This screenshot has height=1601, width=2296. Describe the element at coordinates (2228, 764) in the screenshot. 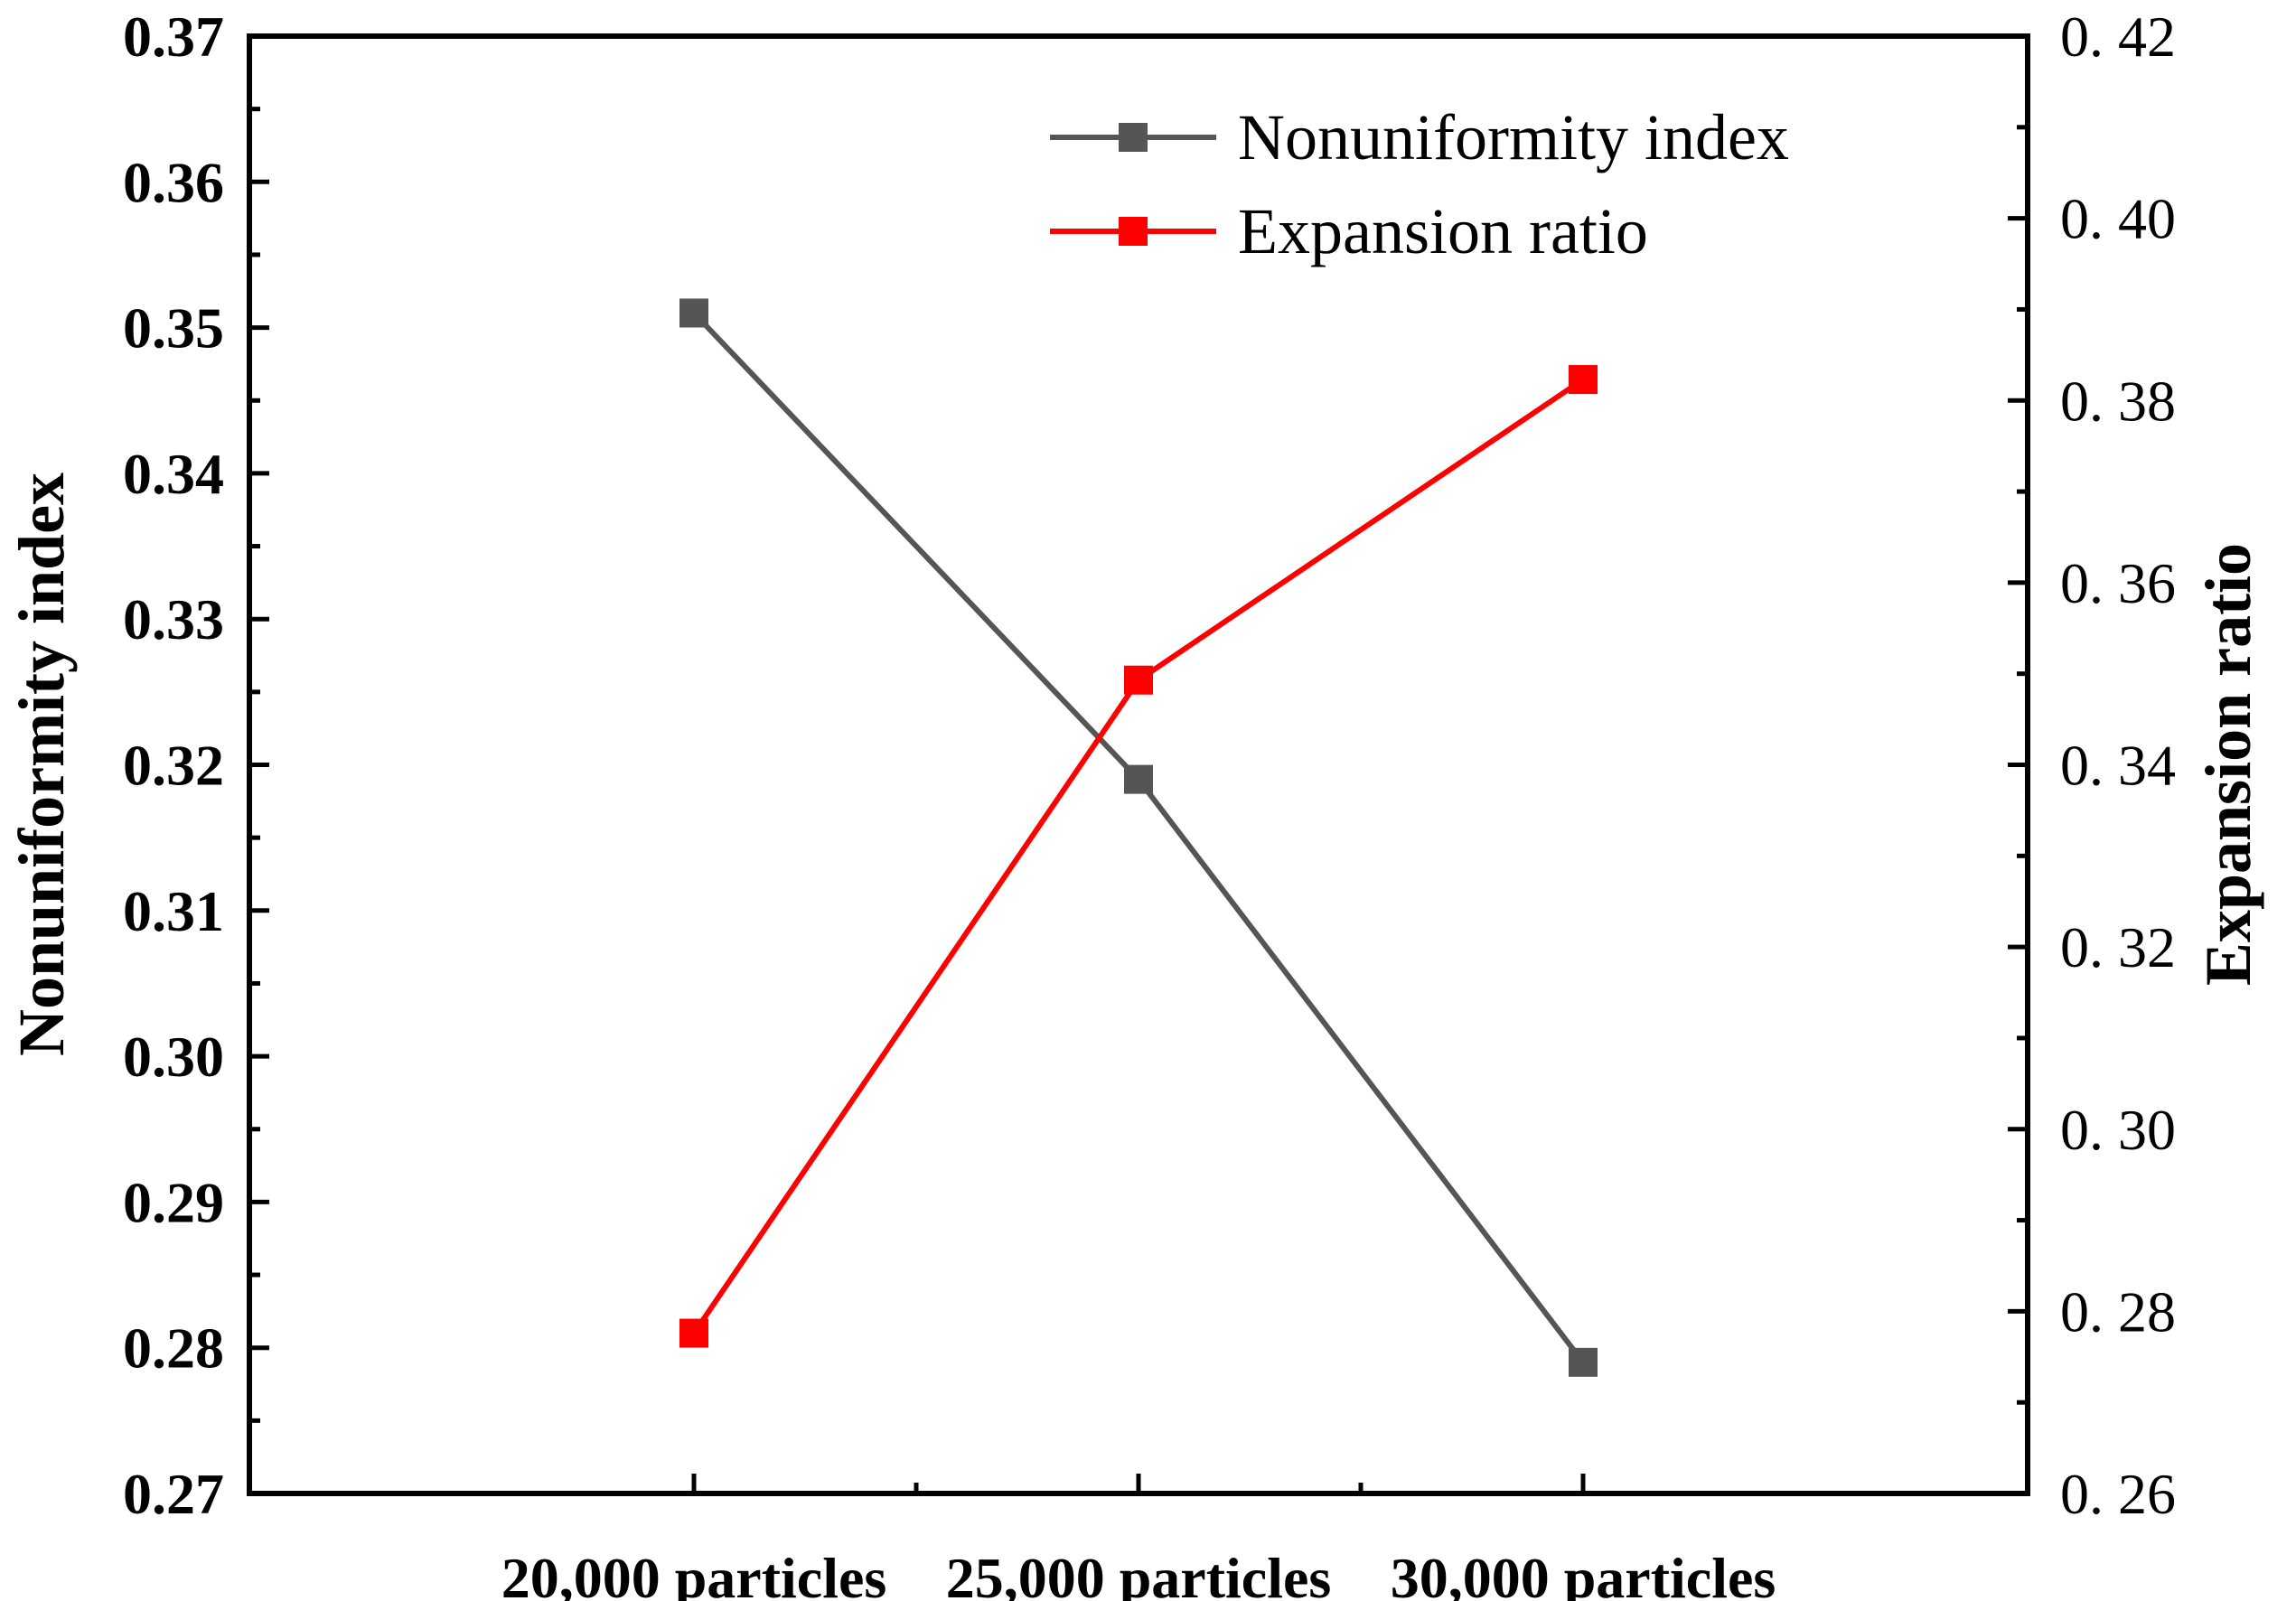

I see `right-axis-title: Expansion ratio` at that location.